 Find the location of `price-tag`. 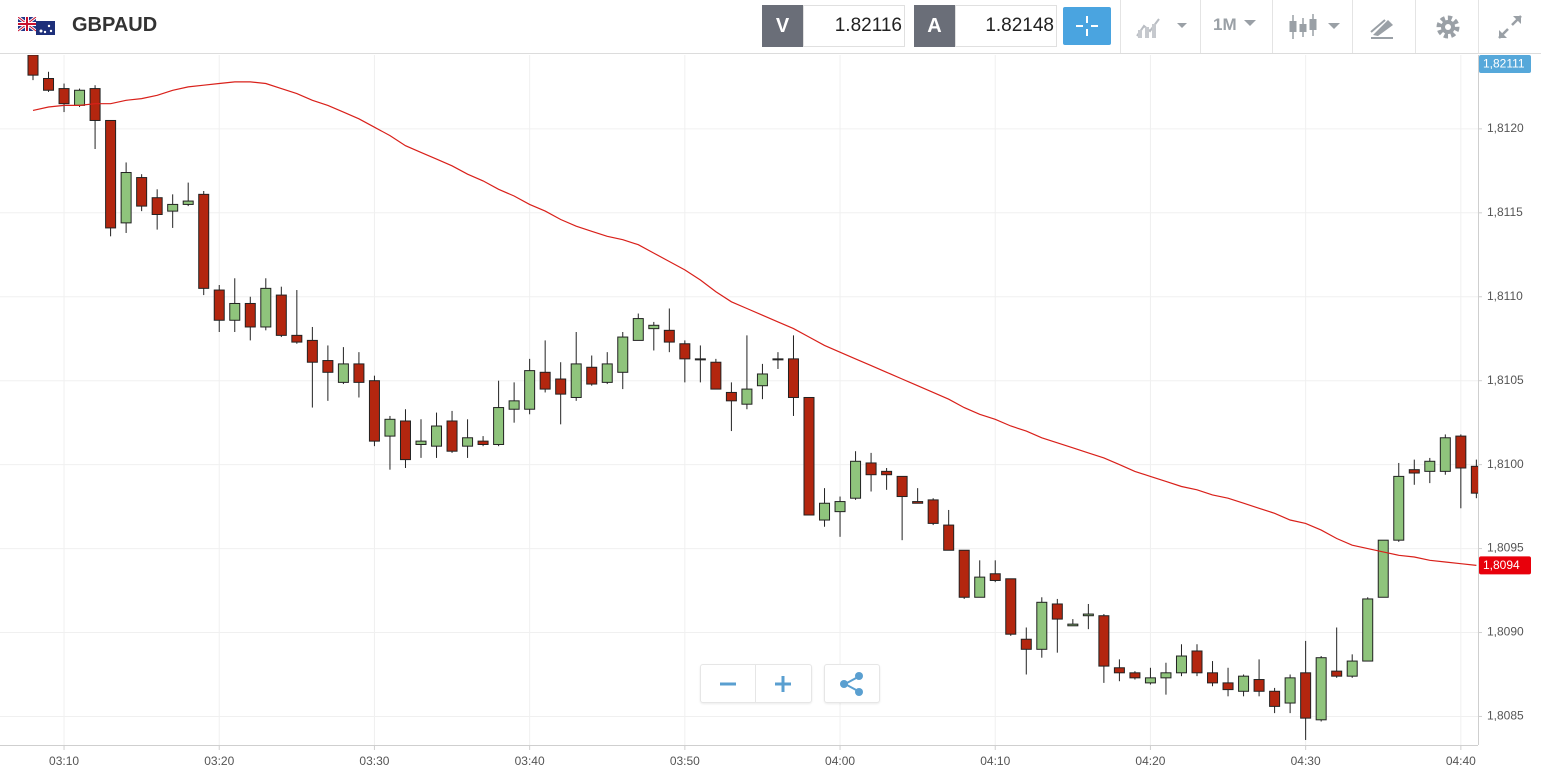

price-tag is located at coordinates (1505, 565).